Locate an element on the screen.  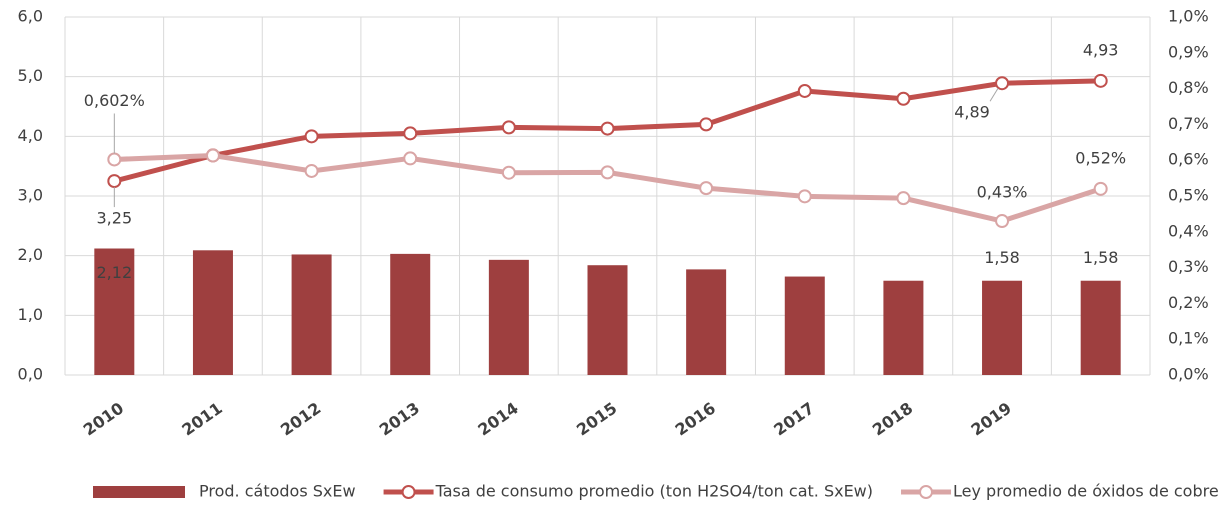
x-tick-label: 2013 is located at coordinates (399, 418).